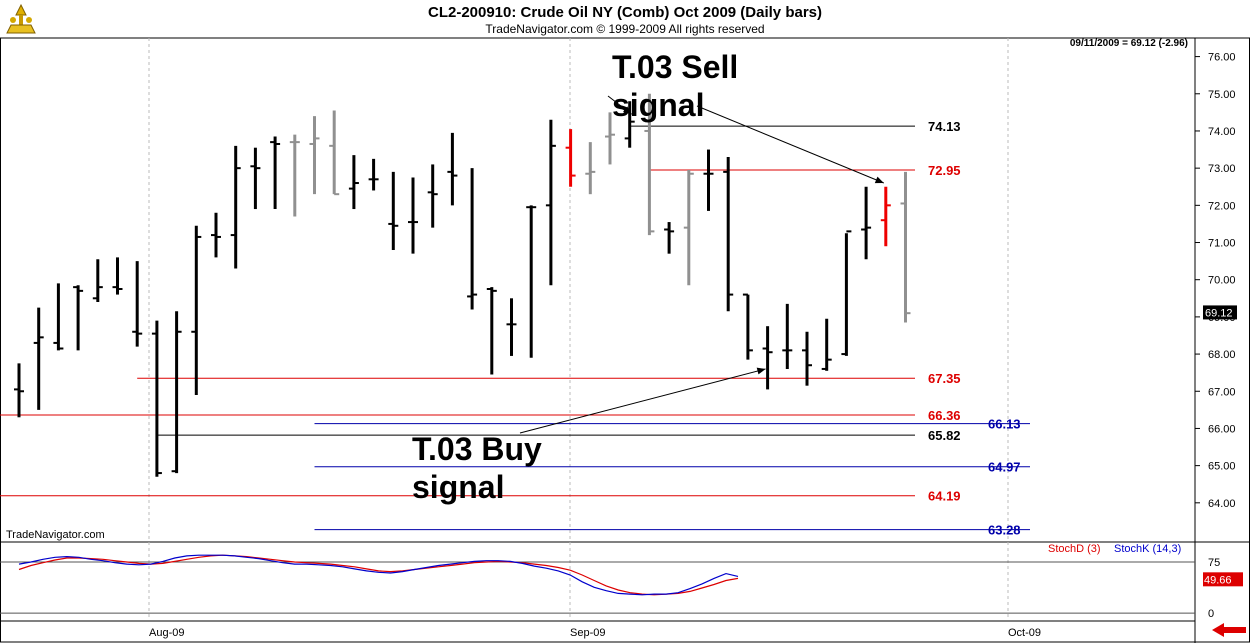 Image resolution: width=1250 pixels, height=643 pixels. I want to click on buy-arrow-head, so click(761, 371).